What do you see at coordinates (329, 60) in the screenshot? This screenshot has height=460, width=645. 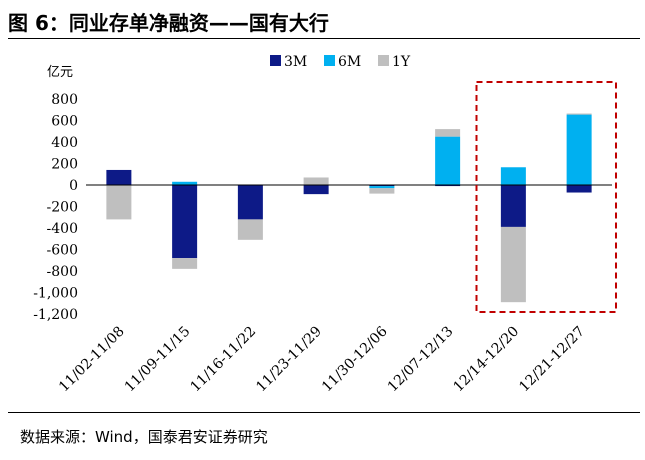 I see `legend-swatch-6m` at bounding box center [329, 60].